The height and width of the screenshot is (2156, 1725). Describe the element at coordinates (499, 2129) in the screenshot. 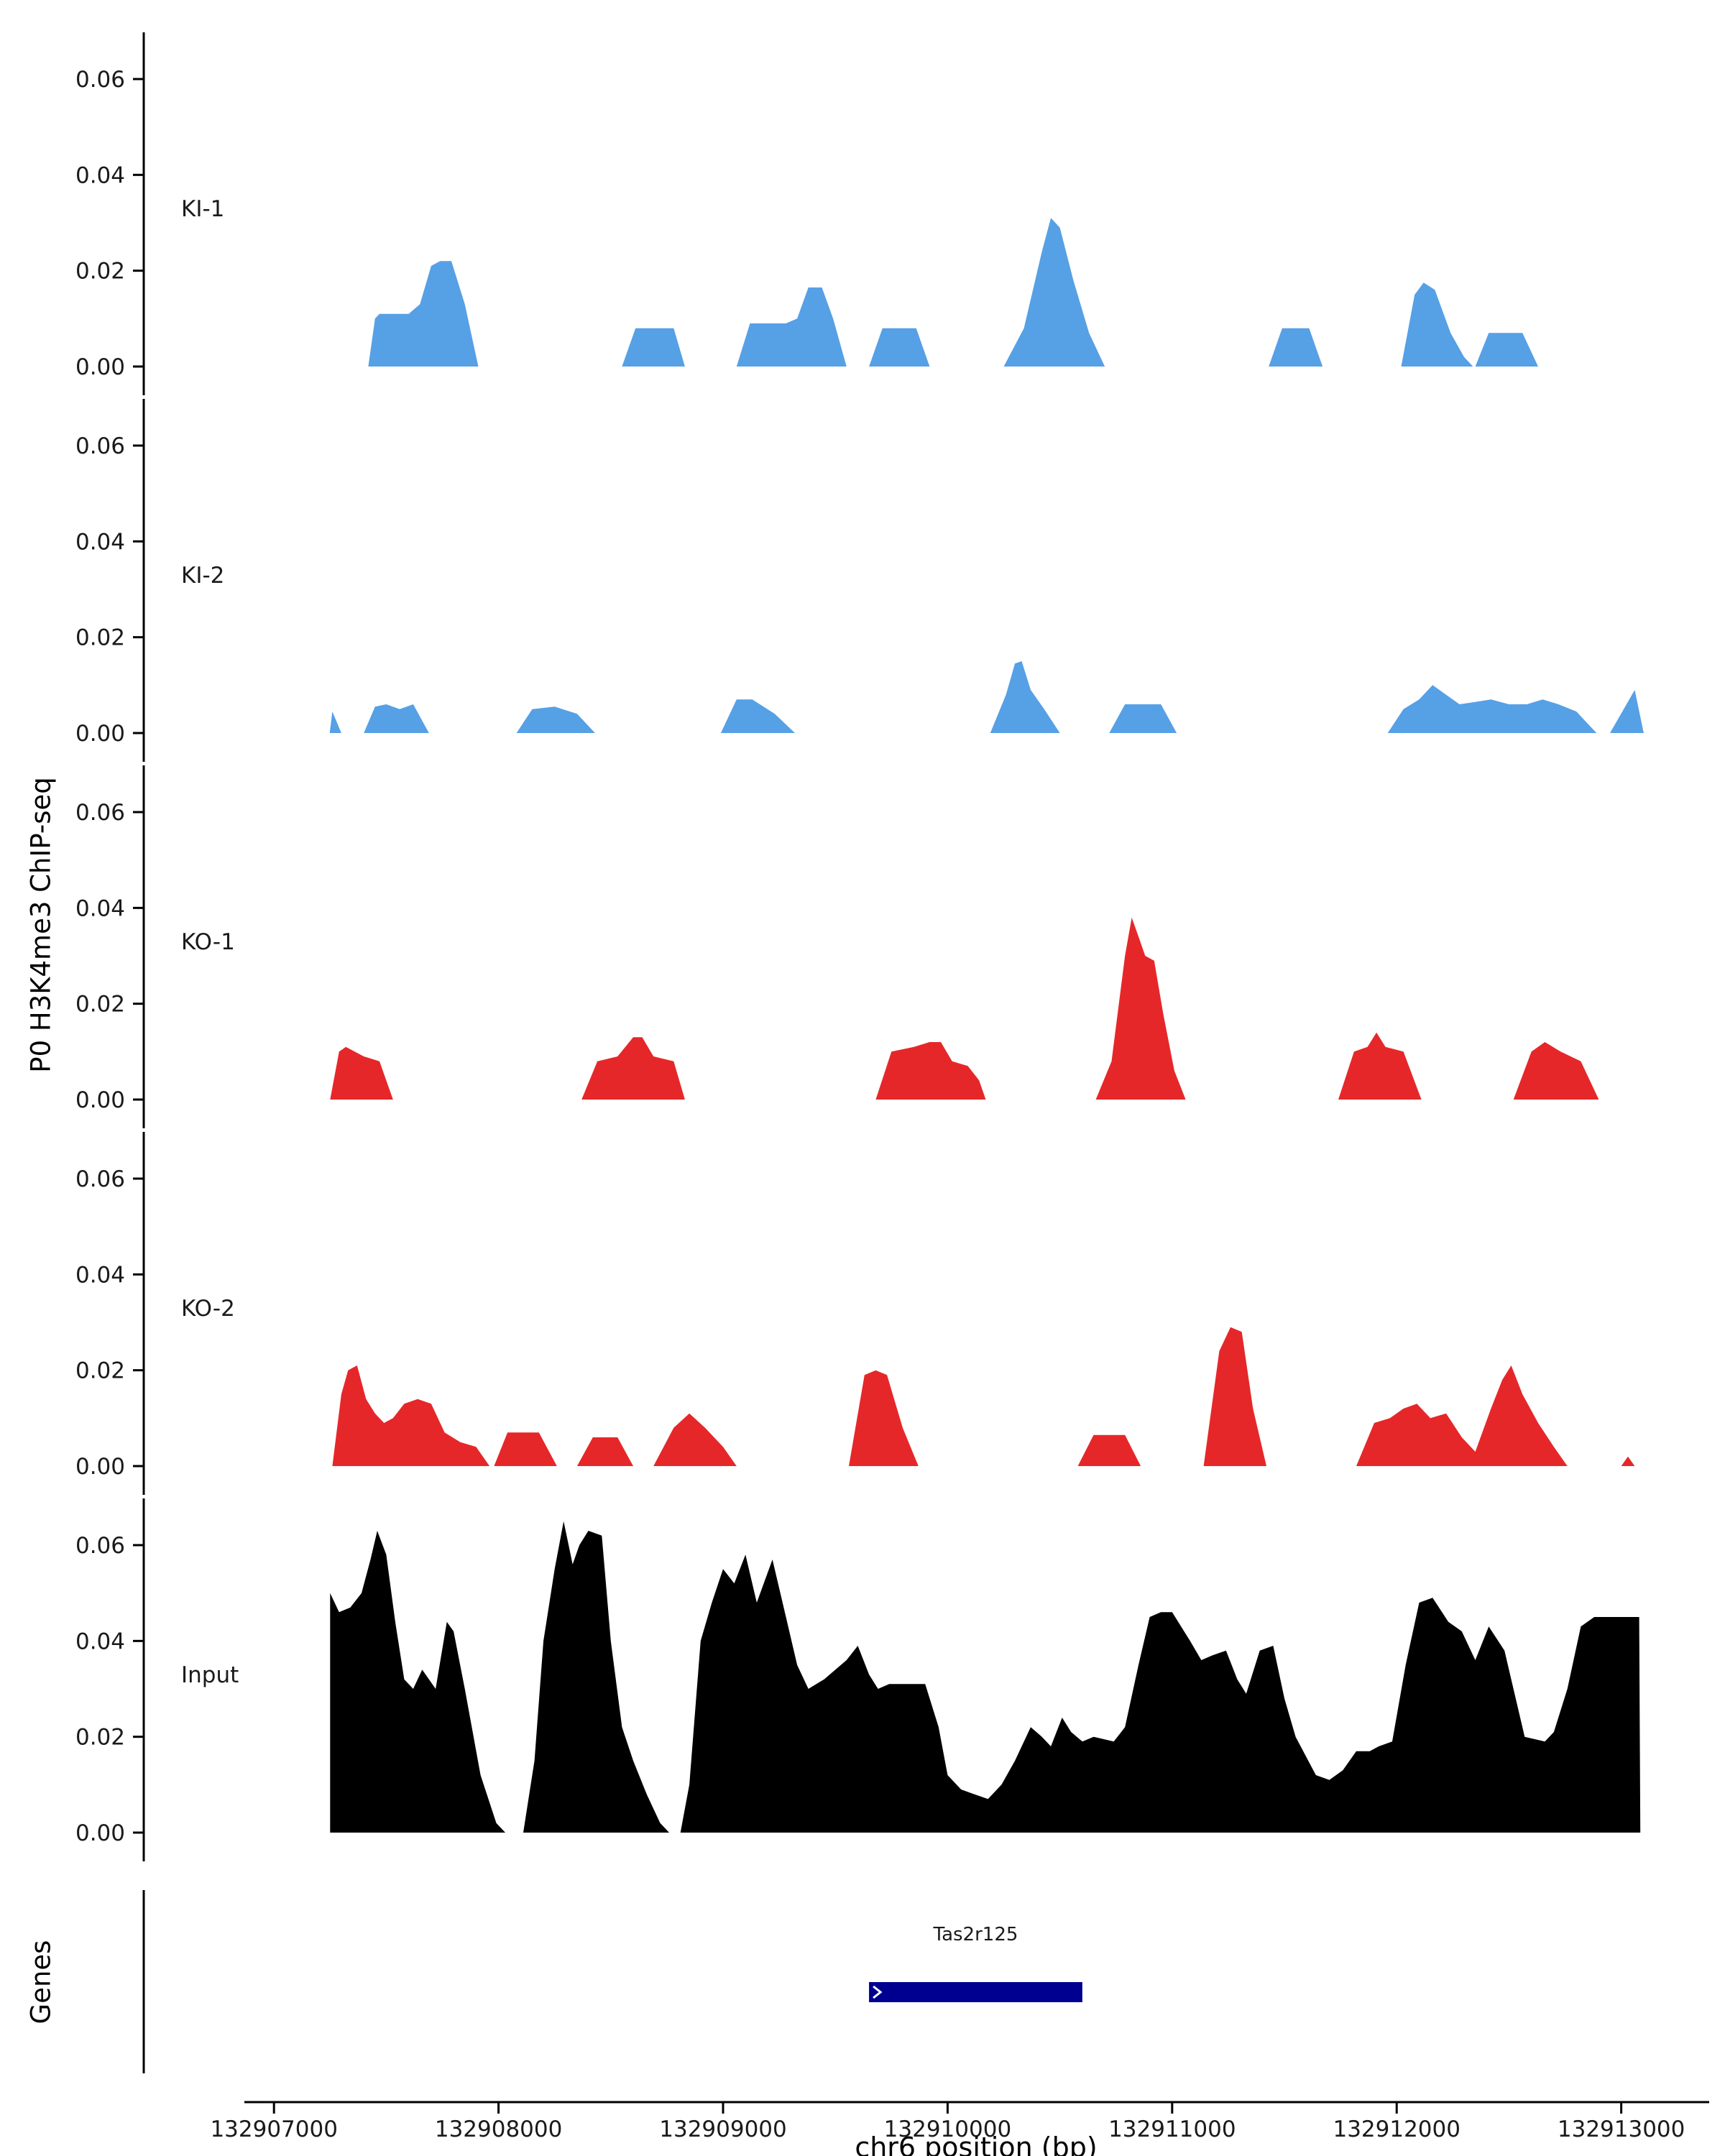

I see `x-tick-label: 132908000` at that location.